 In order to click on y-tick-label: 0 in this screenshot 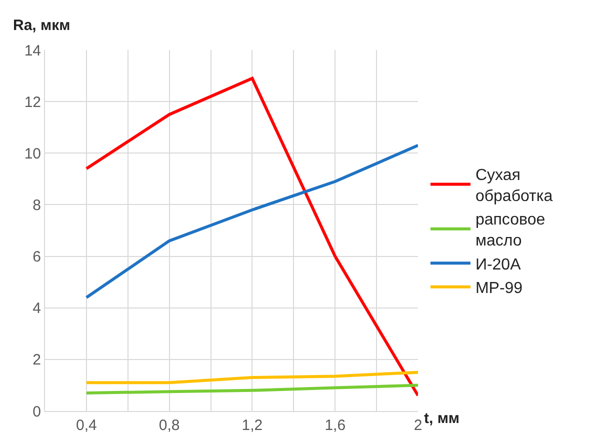, I will do `click(36, 411)`.